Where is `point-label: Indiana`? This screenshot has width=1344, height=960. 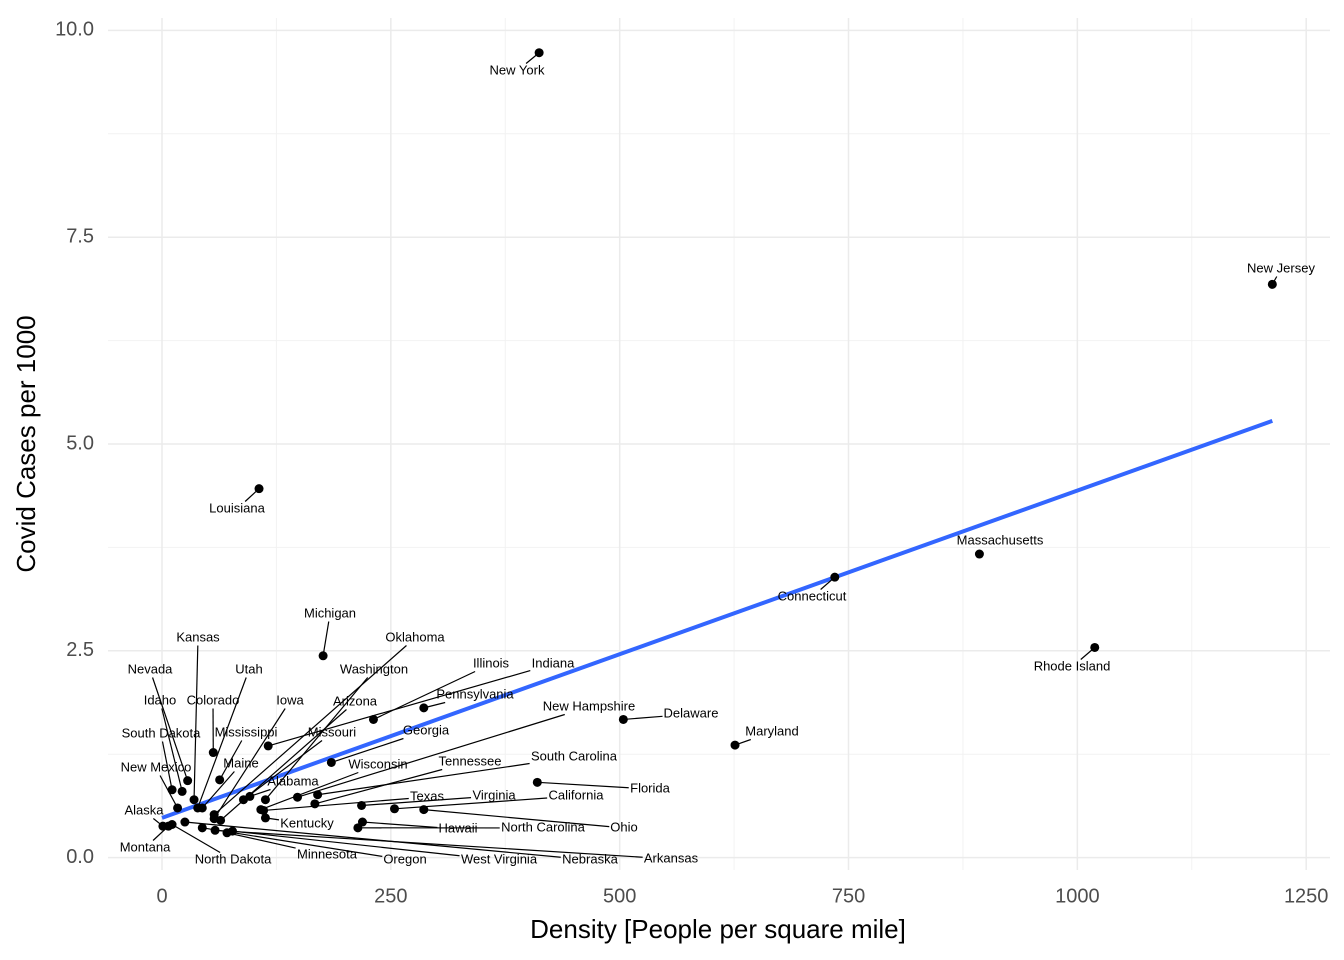 point-label: Indiana is located at coordinates (553, 662).